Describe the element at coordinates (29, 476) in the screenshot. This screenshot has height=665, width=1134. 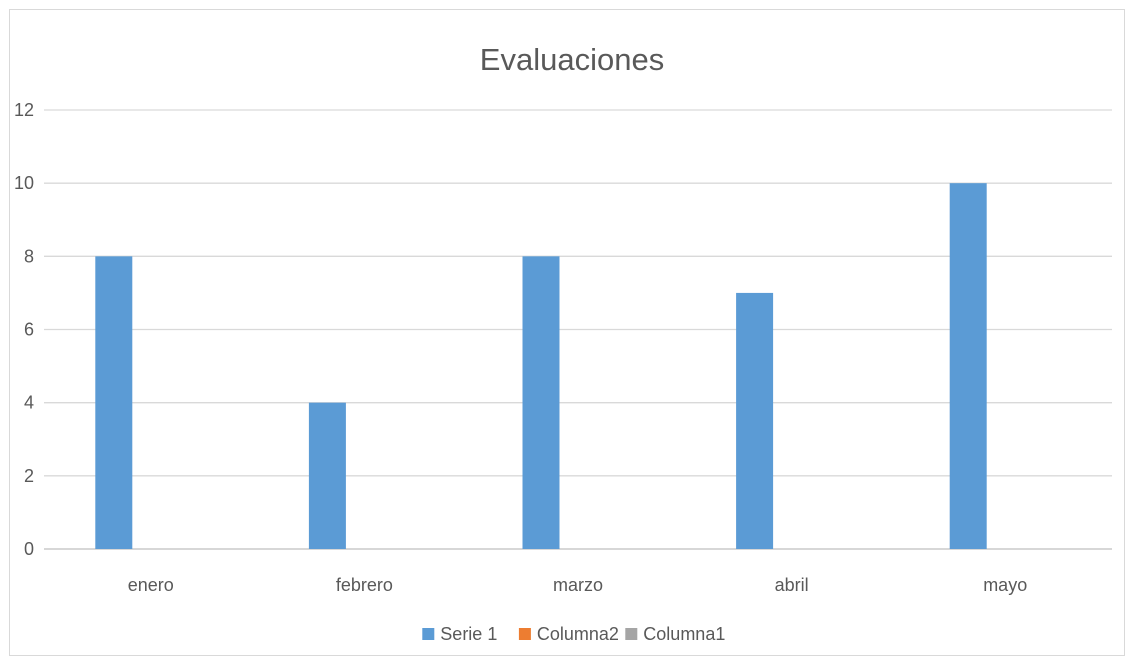
I see `y-tick-label: 2` at that location.